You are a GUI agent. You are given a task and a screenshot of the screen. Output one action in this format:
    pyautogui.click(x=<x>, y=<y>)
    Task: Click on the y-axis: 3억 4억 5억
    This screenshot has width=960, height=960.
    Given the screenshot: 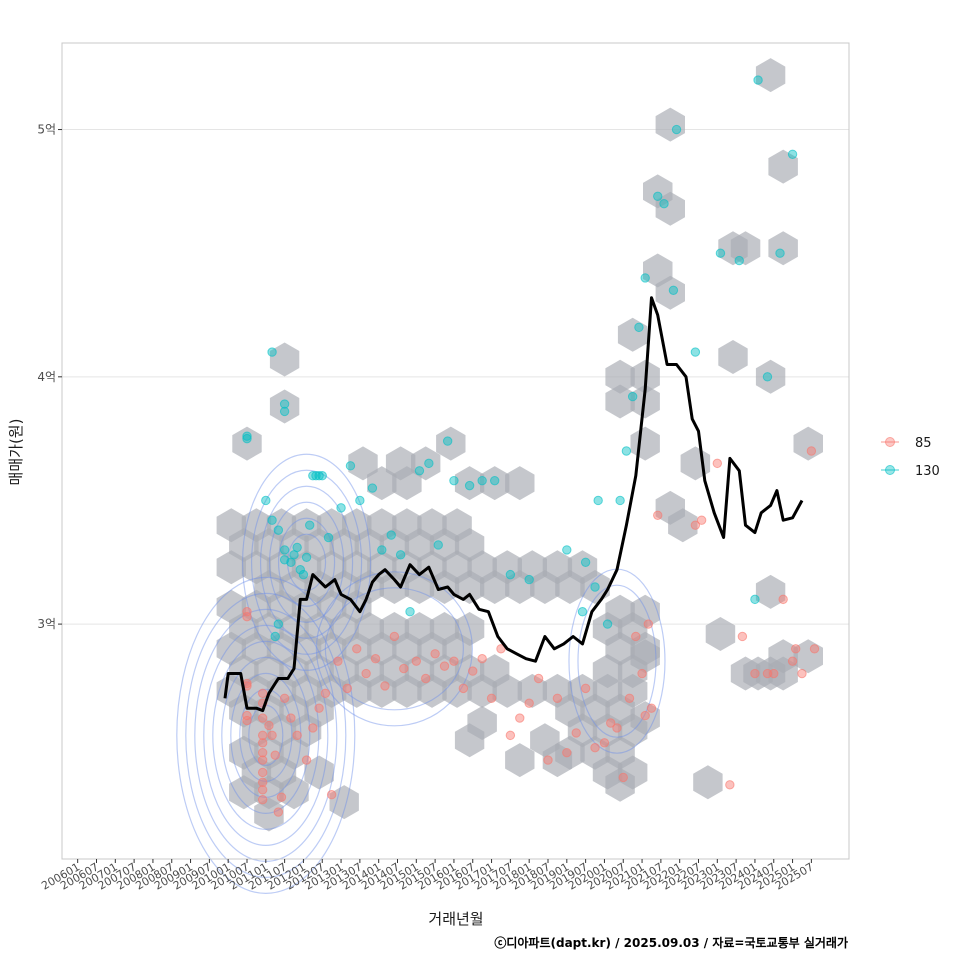 What is the action you would take?
    pyautogui.click(x=49, y=377)
    